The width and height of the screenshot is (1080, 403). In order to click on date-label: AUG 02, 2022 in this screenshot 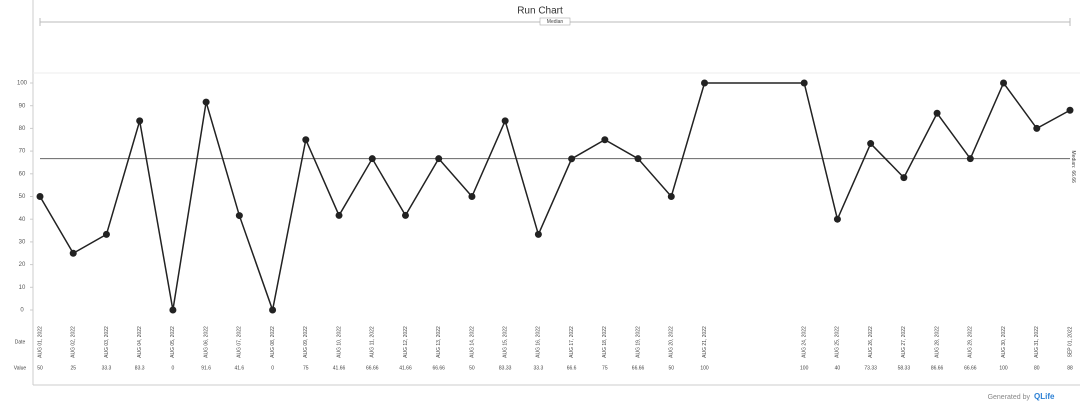, I will do `click(74, 342)`.